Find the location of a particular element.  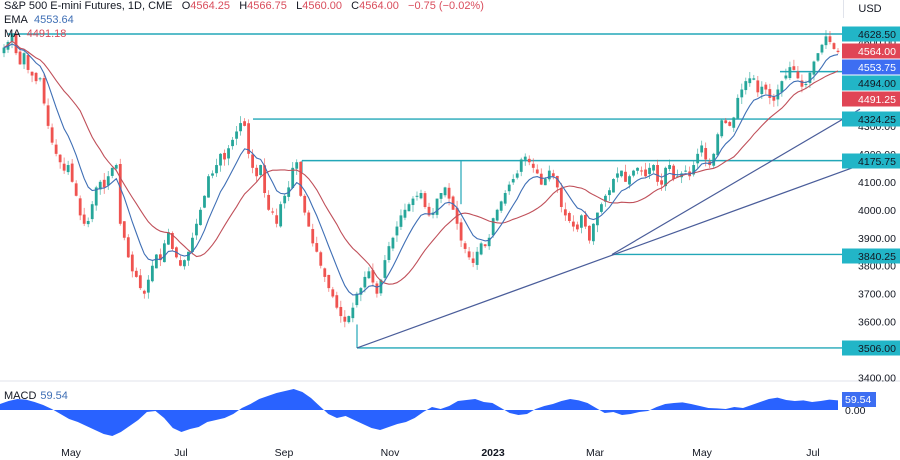

high-value: 4566.75 is located at coordinates (267, 6).